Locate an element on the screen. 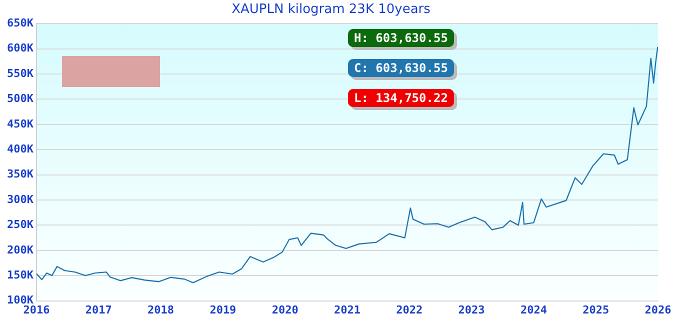 The image size is (680, 320). y-tick-label: 250K is located at coordinates (20, 225).